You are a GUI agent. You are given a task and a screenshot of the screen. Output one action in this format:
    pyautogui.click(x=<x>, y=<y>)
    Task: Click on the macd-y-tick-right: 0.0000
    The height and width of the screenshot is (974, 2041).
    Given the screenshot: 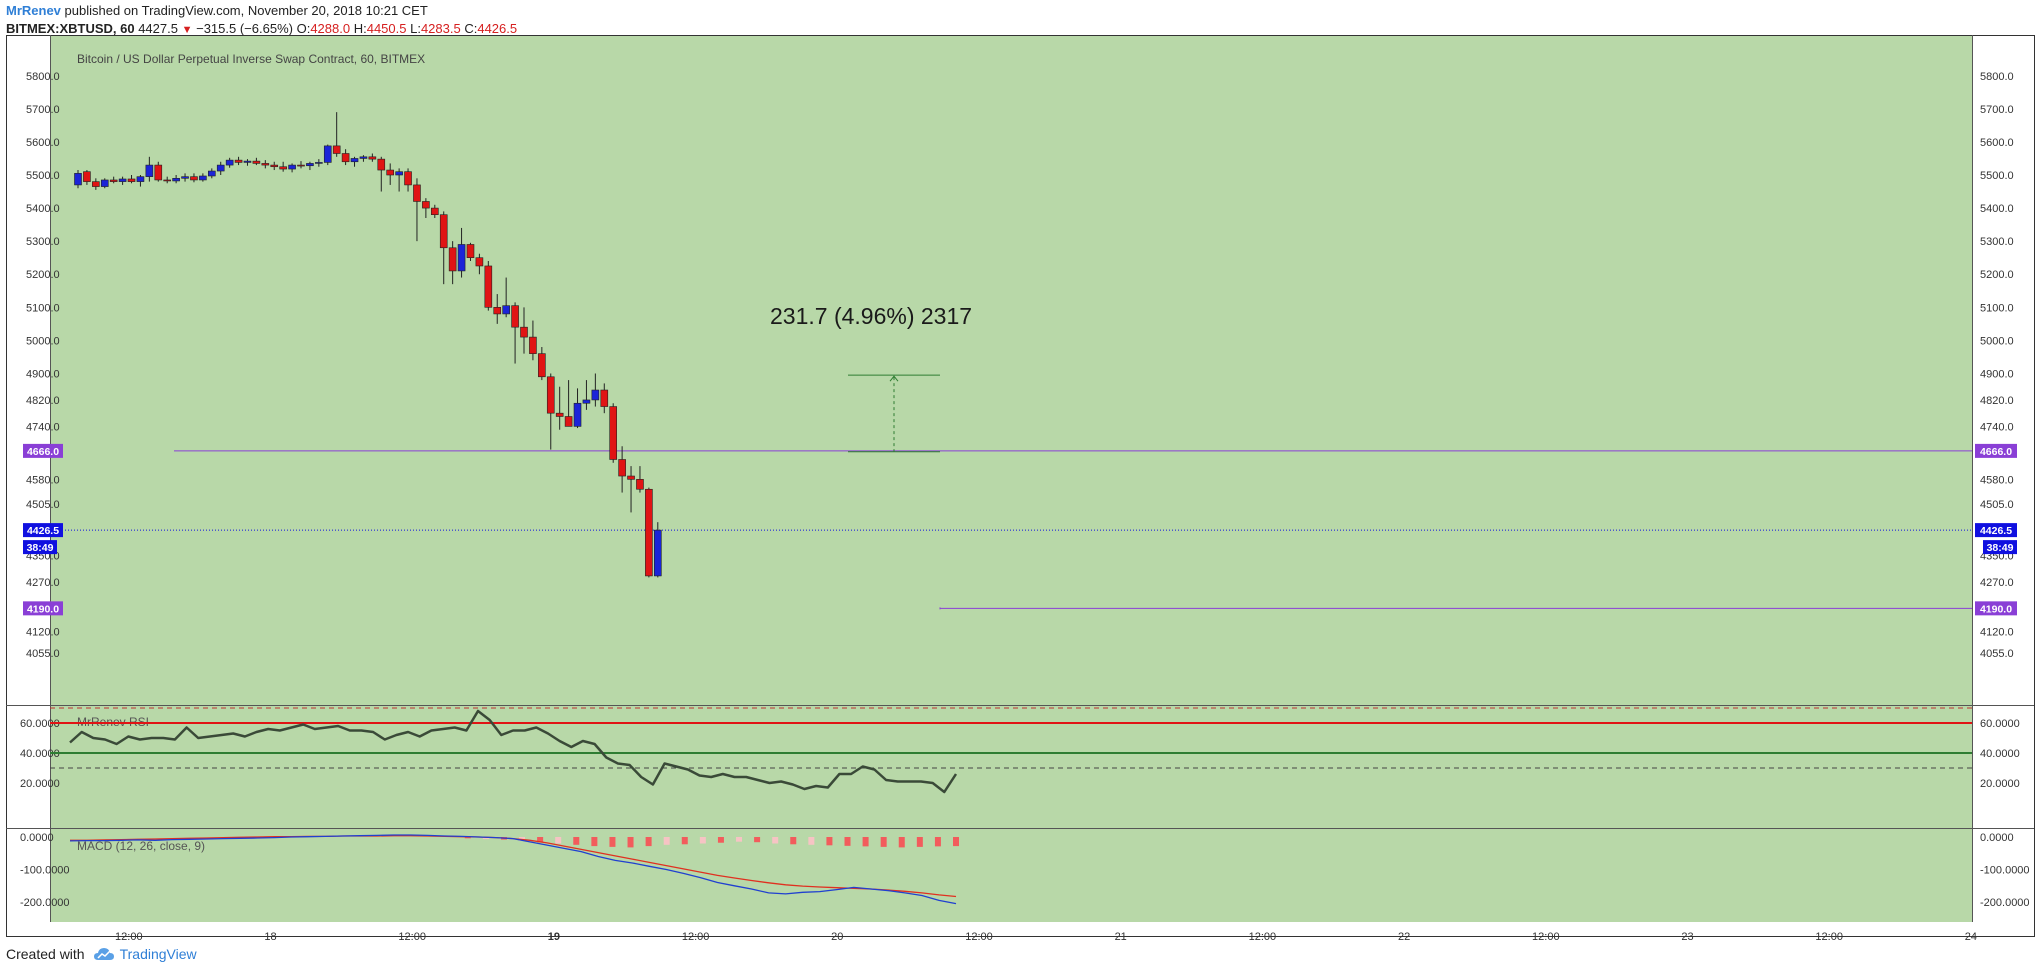 What is the action you would take?
    pyautogui.click(x=1997, y=838)
    